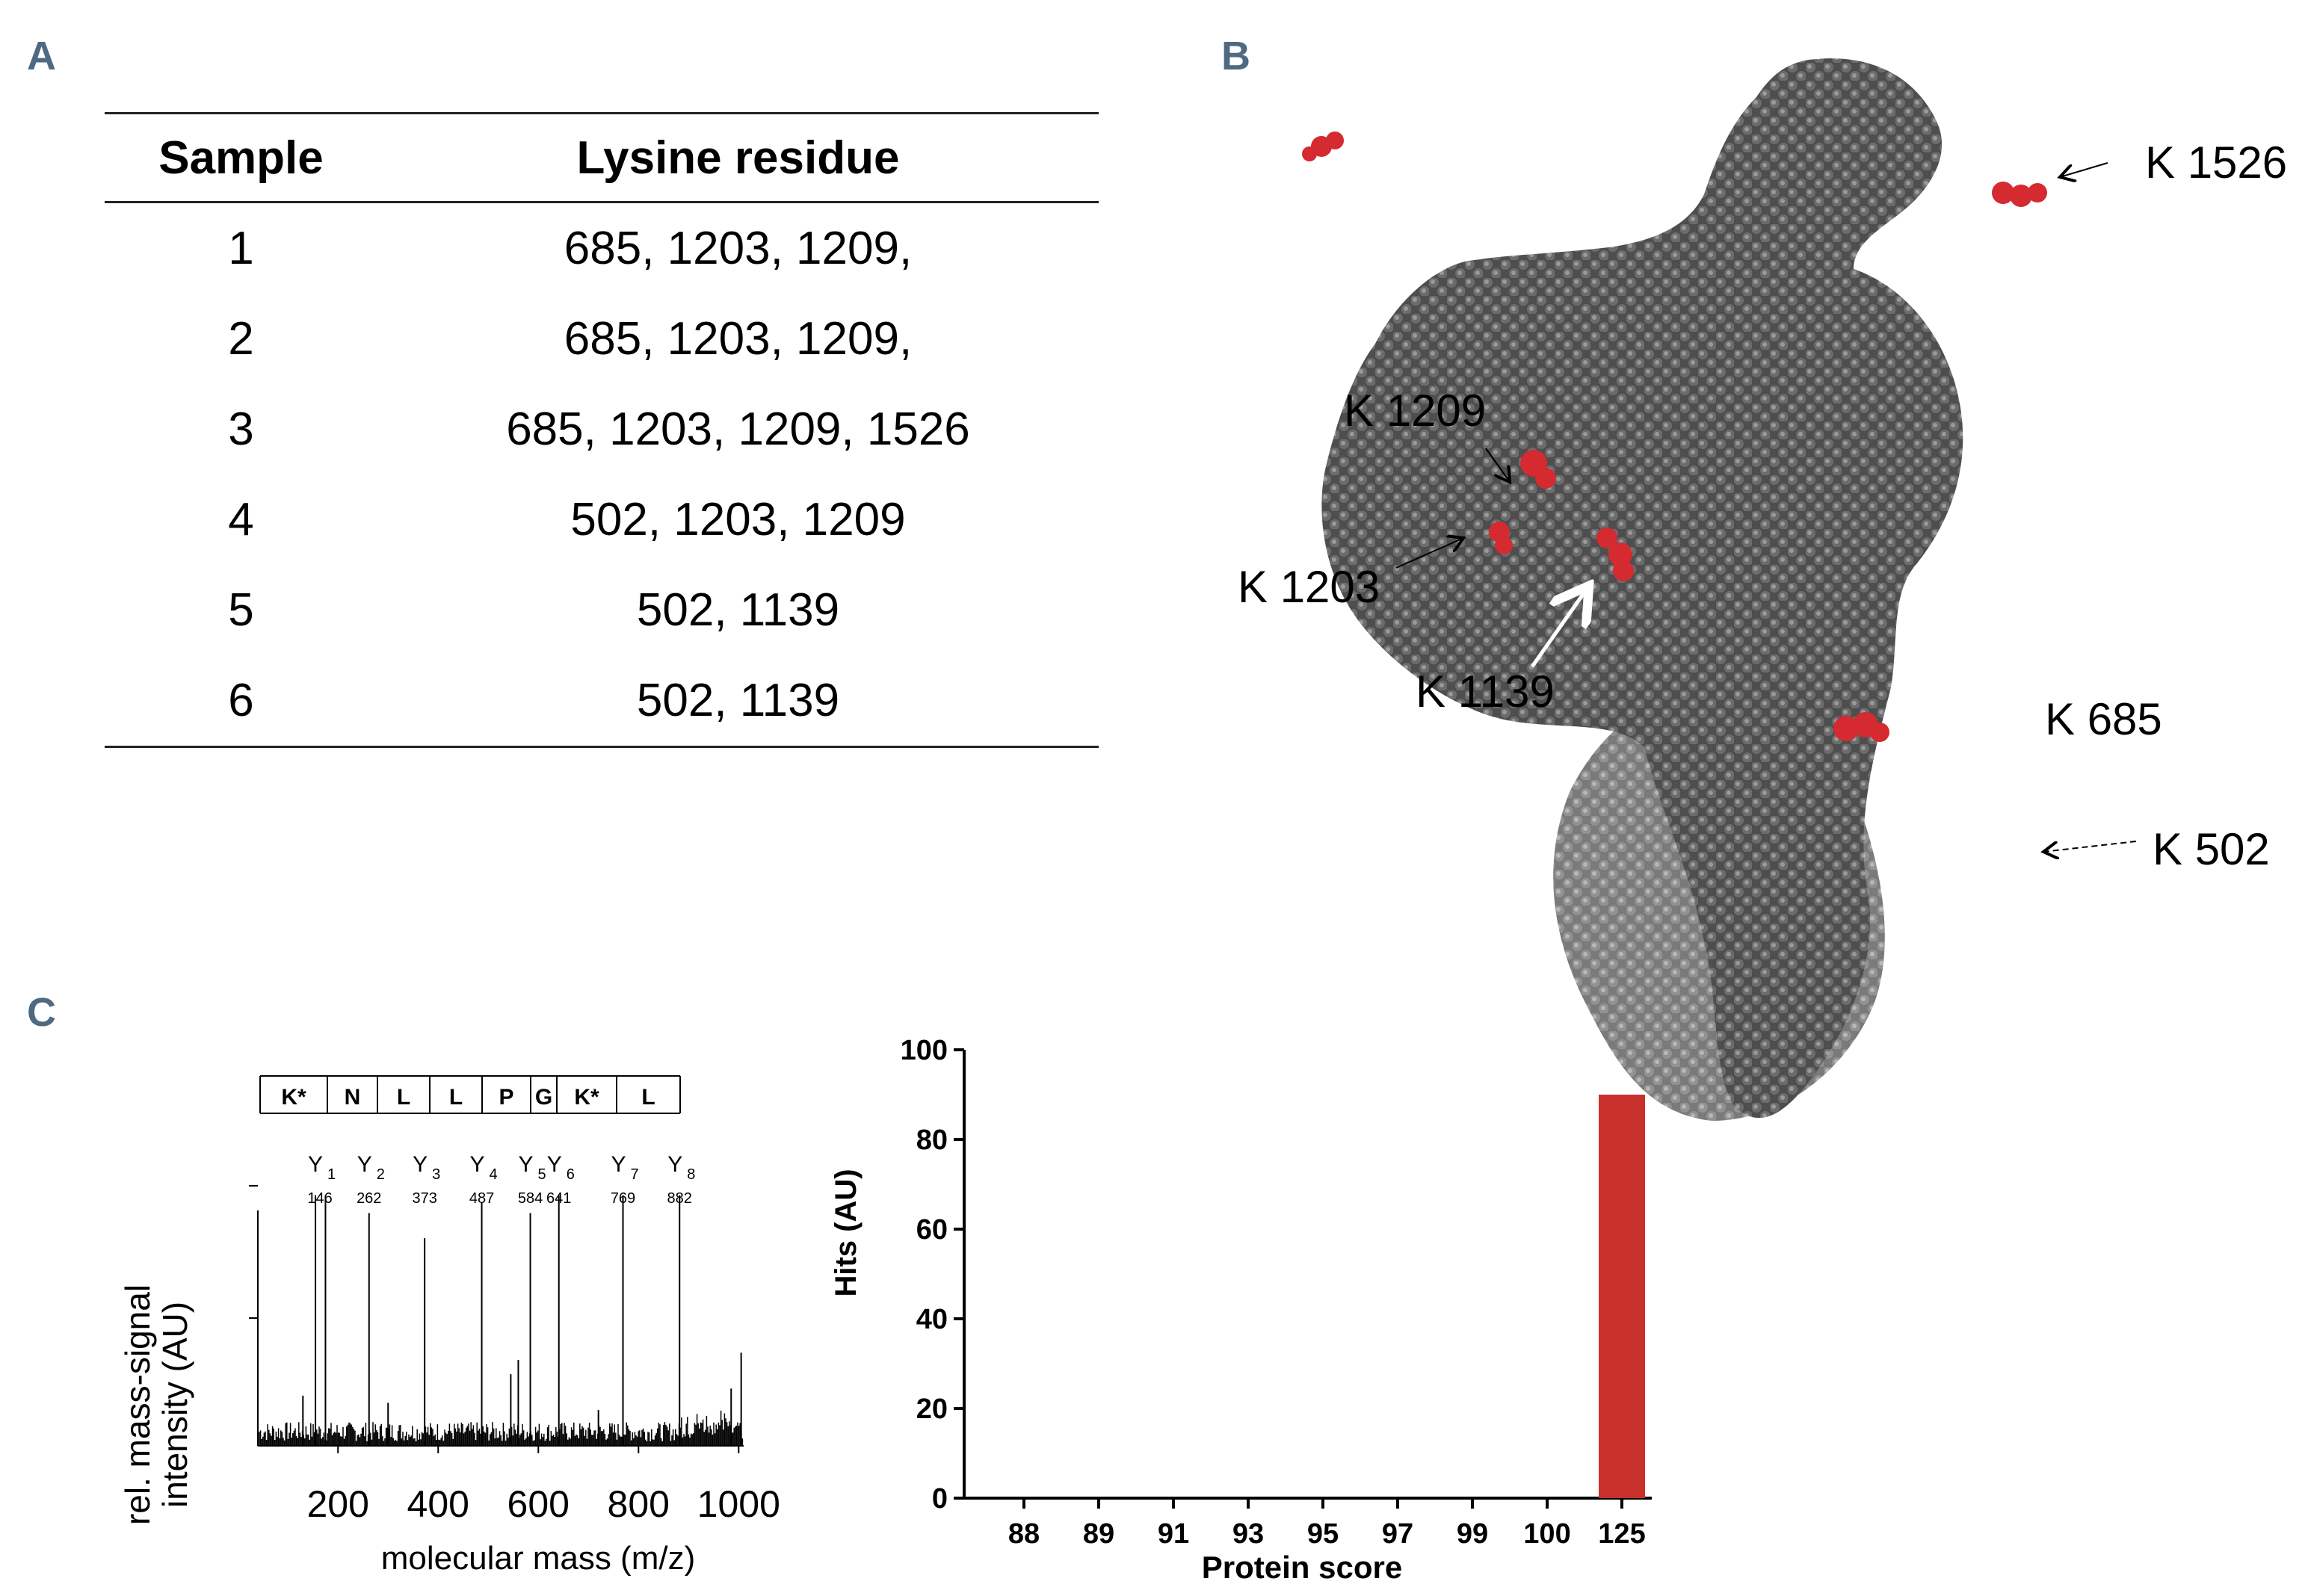 This screenshot has height=1596, width=2308. What do you see at coordinates (381, 1174) in the screenshot?
I see `y-ion-subscript: 2` at bounding box center [381, 1174].